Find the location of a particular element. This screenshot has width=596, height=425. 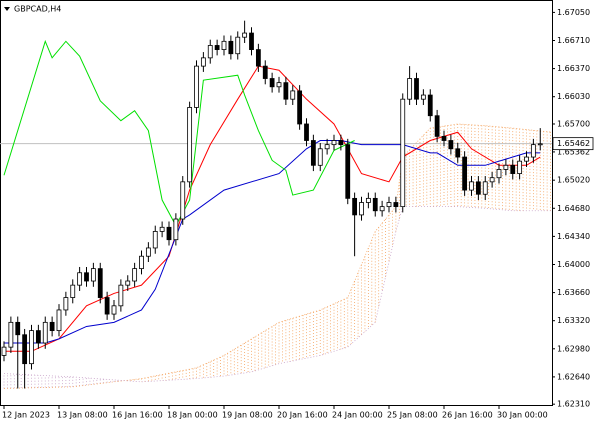

y-tick-label: 1.65700 is located at coordinates (573, 123).